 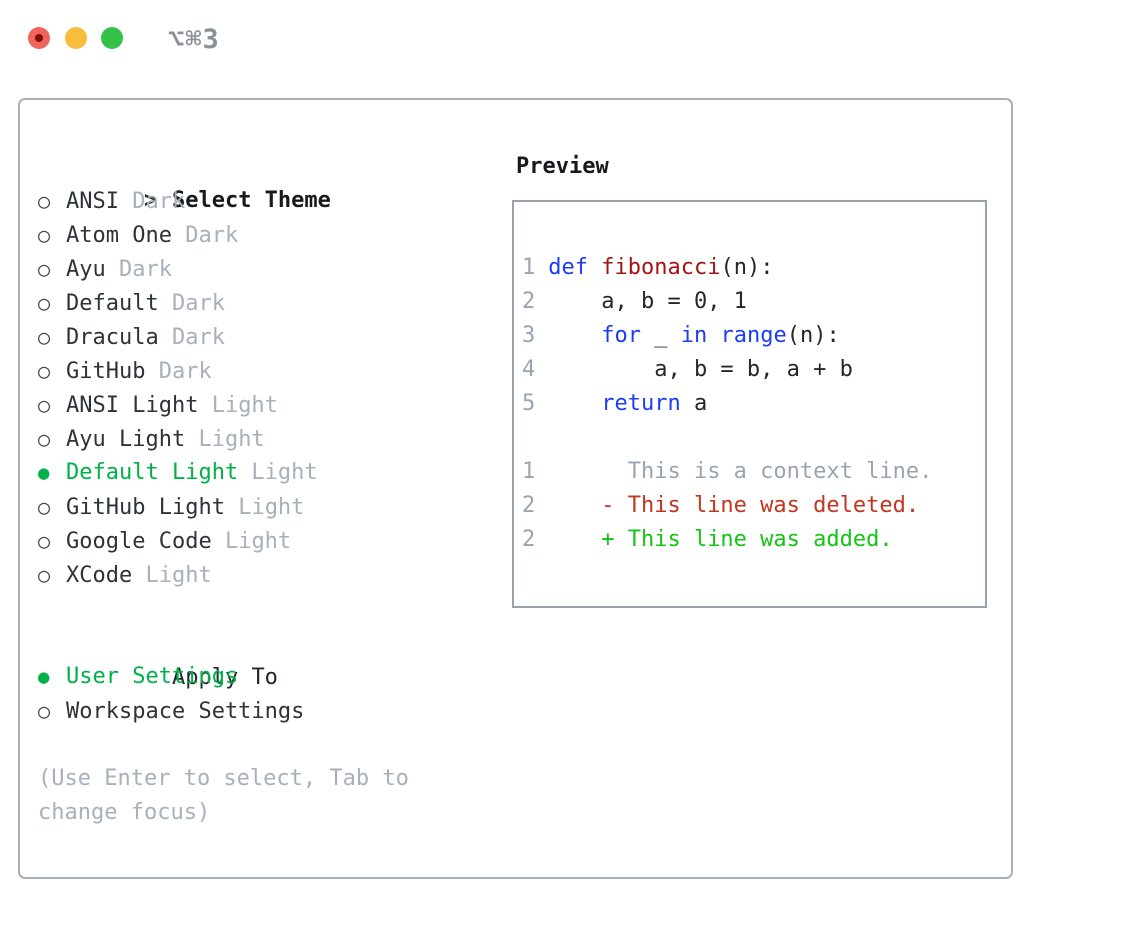 What do you see at coordinates (257, 181) in the screenshot?
I see `select-theme-heading-row: > Select Theme` at bounding box center [257, 181].